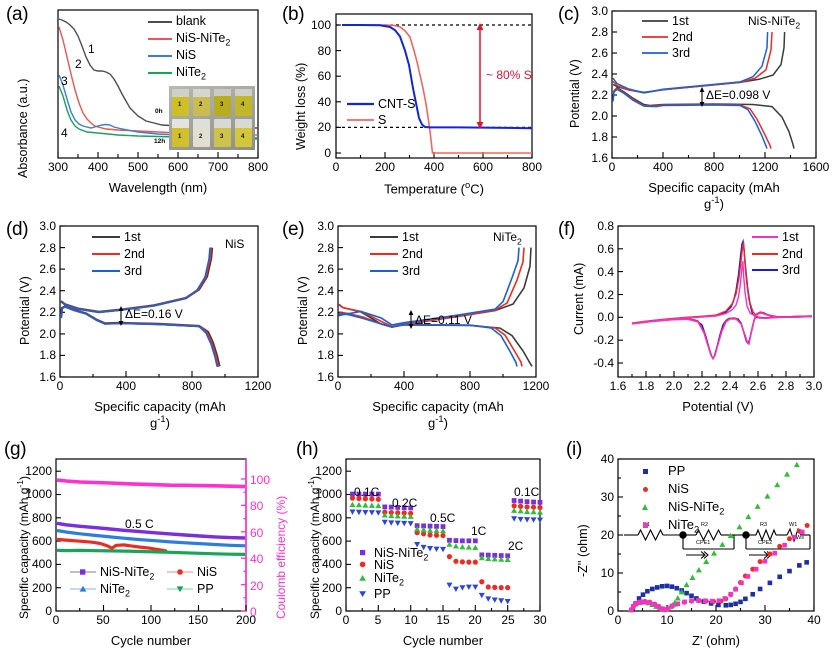  Describe the element at coordinates (178, 167) in the screenshot. I see `panel-a-xtick: 600` at that location.